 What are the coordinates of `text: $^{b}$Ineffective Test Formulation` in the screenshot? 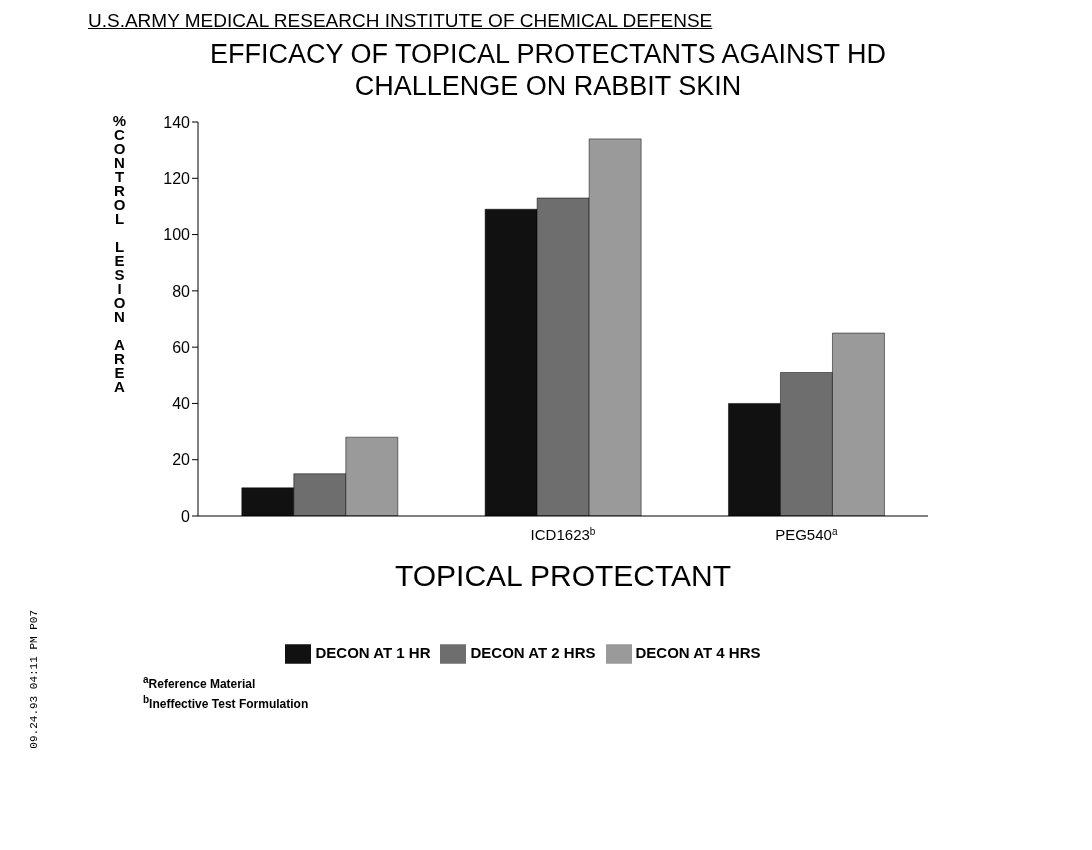 It's located at (226, 702).